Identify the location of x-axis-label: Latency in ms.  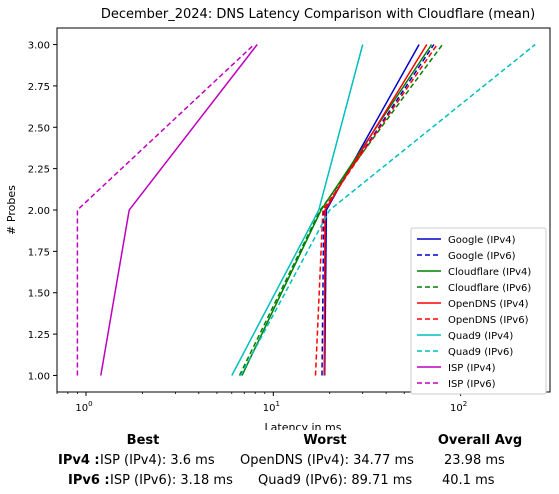
(303, 425).